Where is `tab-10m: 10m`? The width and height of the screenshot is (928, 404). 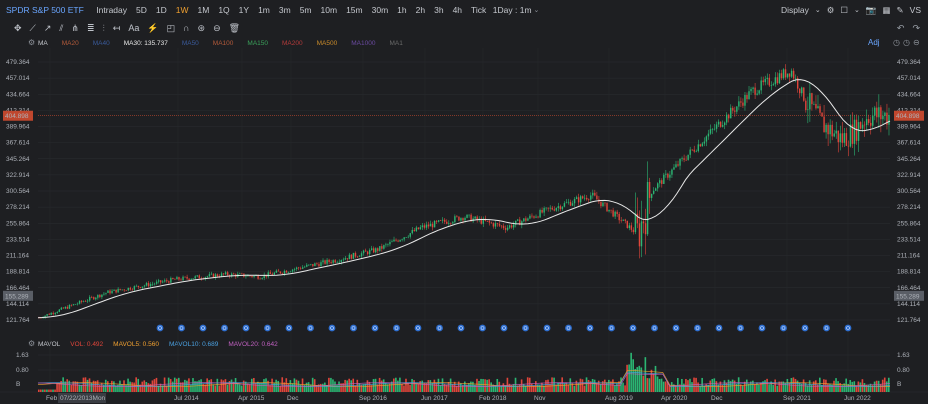 tab-10m: 10m is located at coordinates (329, 10).